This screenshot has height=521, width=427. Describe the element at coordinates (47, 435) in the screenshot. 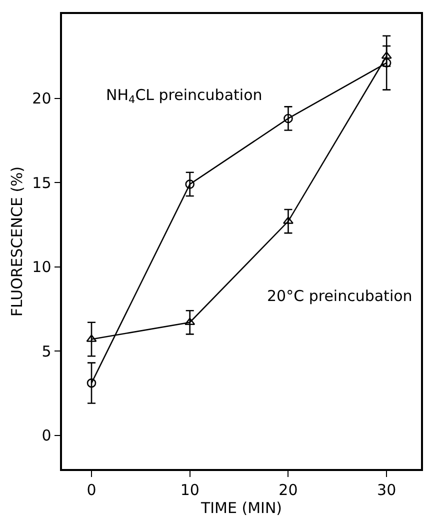

I see `y-tick-label: 0` at that location.